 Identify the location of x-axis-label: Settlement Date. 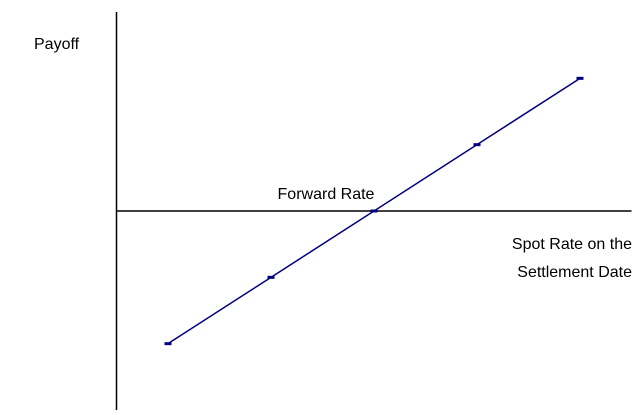
(574, 272).